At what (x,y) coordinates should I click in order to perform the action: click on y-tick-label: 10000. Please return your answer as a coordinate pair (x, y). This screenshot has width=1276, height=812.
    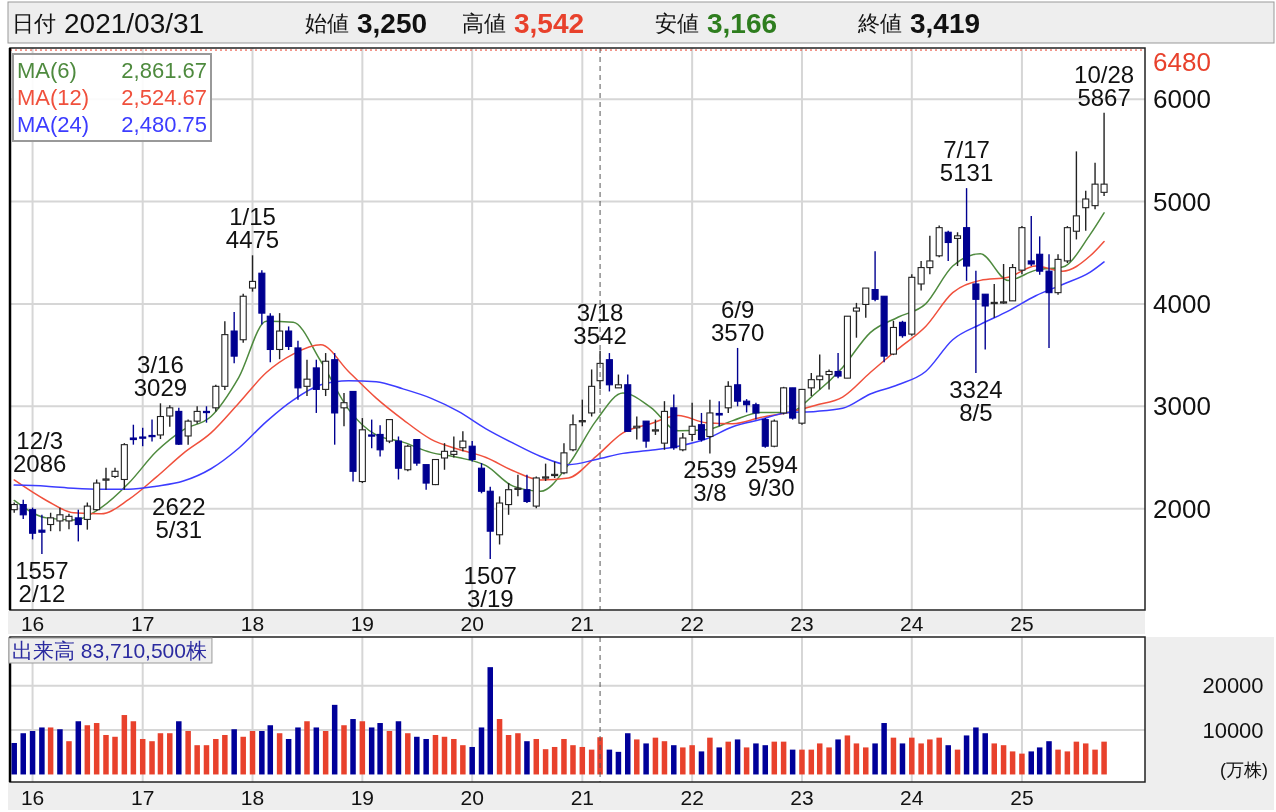
    Looking at the image, I should click on (1233, 730).